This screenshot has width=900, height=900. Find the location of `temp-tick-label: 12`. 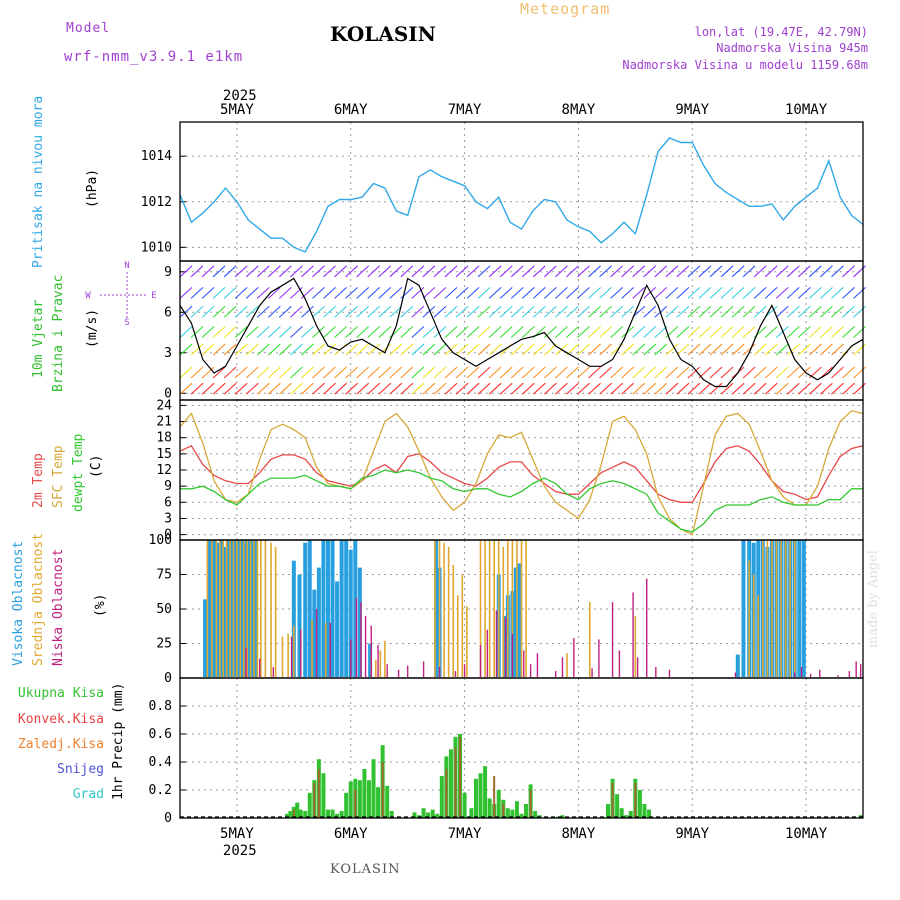

temp-tick-label: 12 is located at coordinates (164, 470).